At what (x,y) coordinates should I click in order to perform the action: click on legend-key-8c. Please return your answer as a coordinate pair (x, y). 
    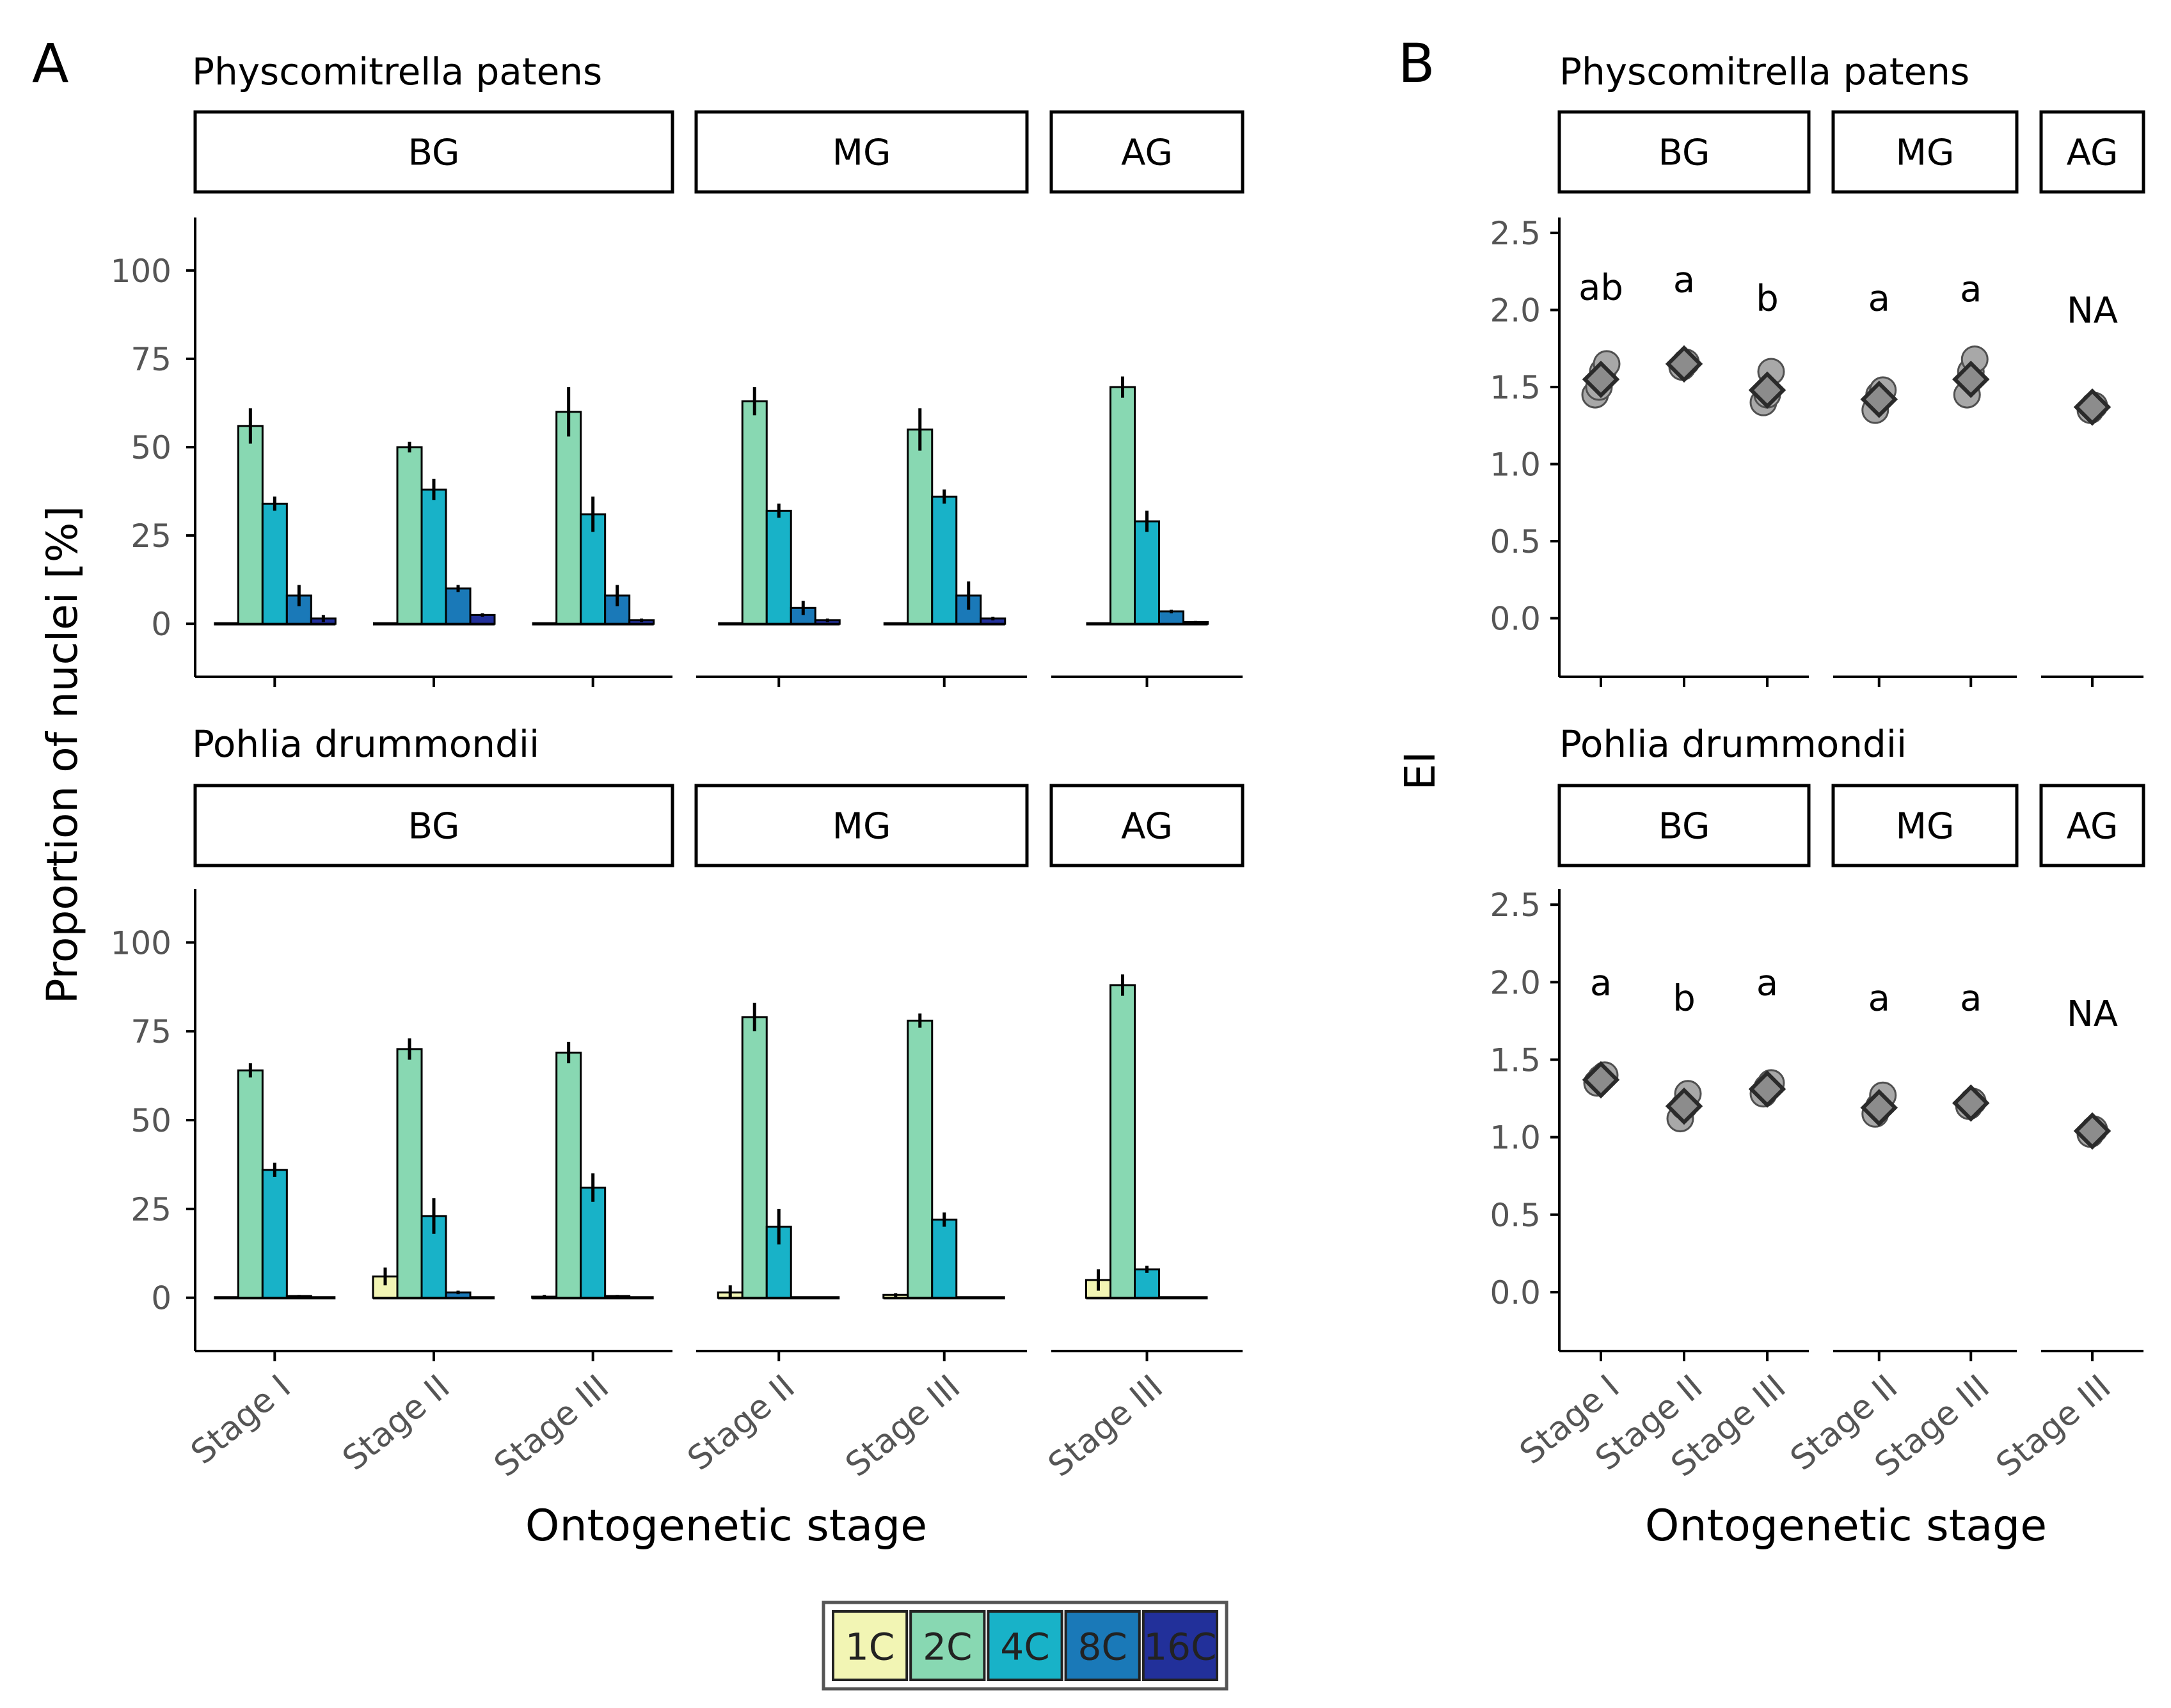
    Looking at the image, I should click on (1102, 1646).